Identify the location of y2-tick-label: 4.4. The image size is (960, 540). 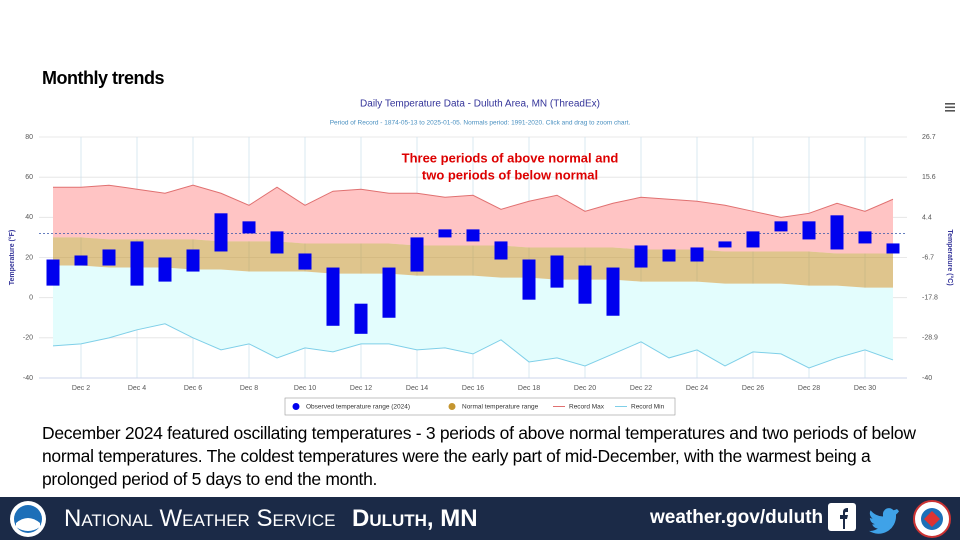
(927, 217).